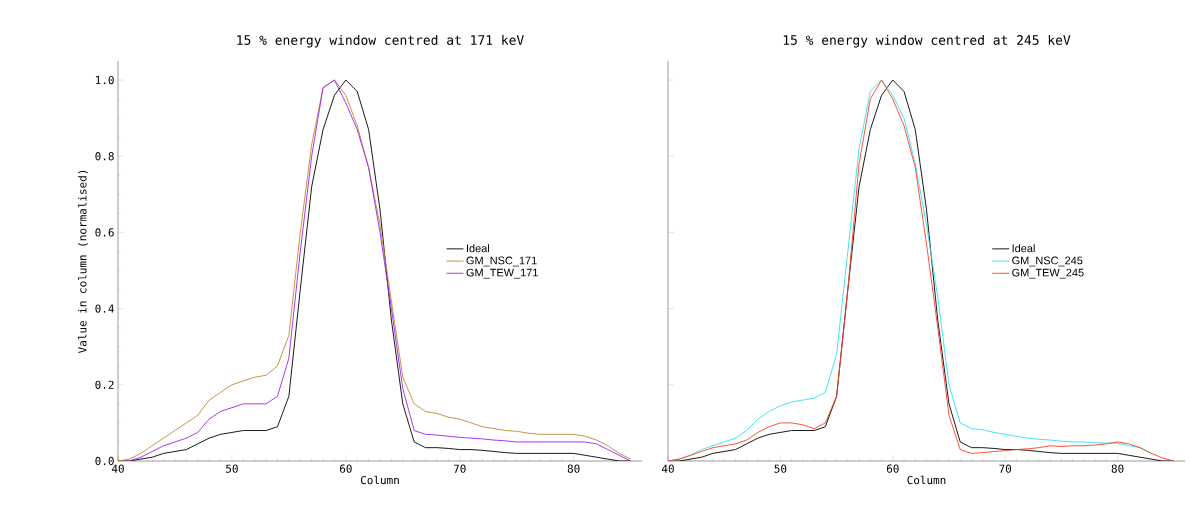 Image resolution: width=1190 pixels, height=515 pixels. What do you see at coordinates (104, 384) in the screenshot?
I see `y-tick-label: 0.2` at bounding box center [104, 384].